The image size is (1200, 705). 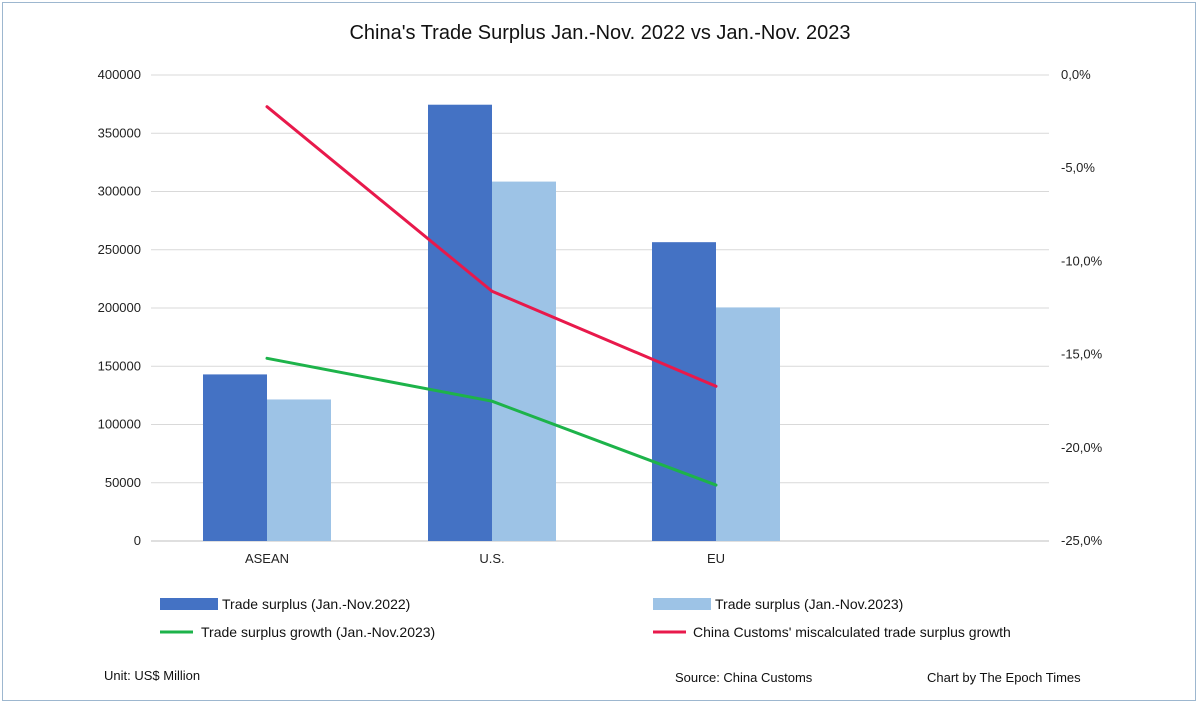 I want to click on series-line, so click(x=491, y=421).